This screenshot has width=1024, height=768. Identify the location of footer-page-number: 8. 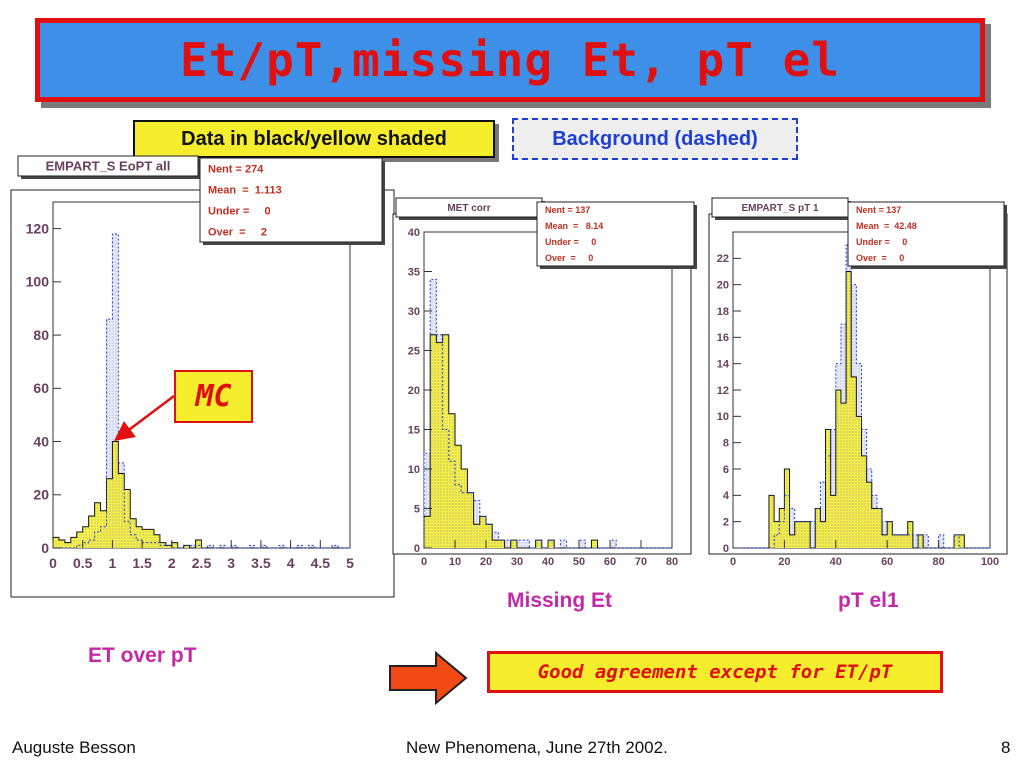
(1006, 747).